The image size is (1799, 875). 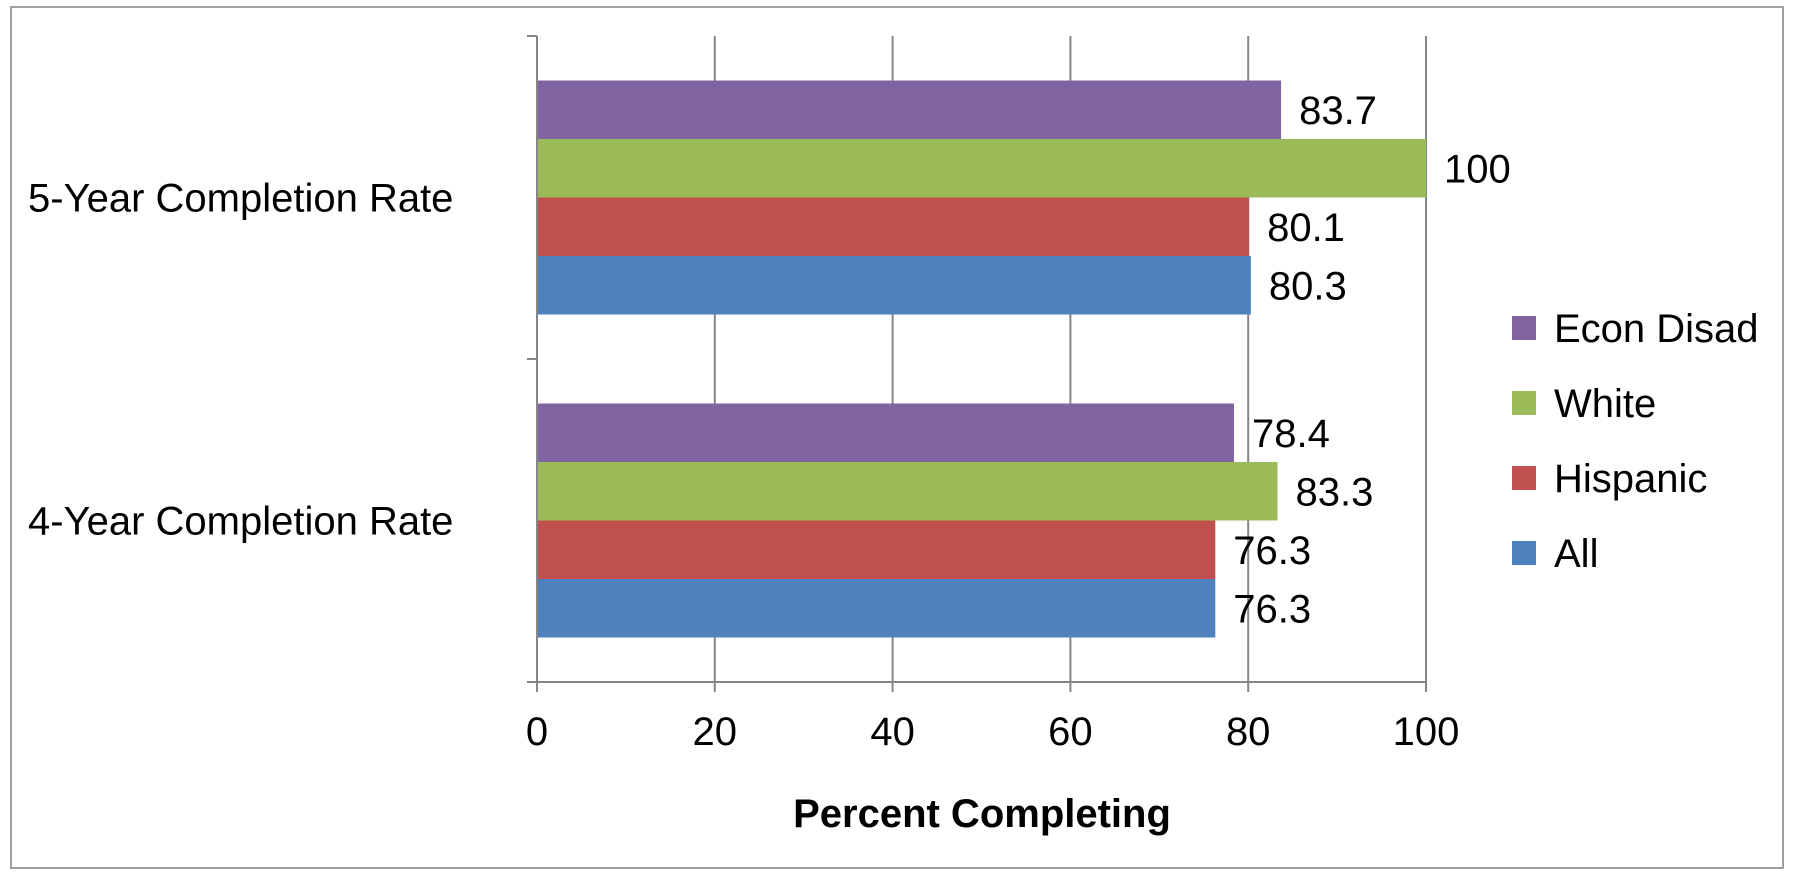 What do you see at coordinates (1635, 441) in the screenshot?
I see `legend: Econ Disad White Hispanic All` at bounding box center [1635, 441].